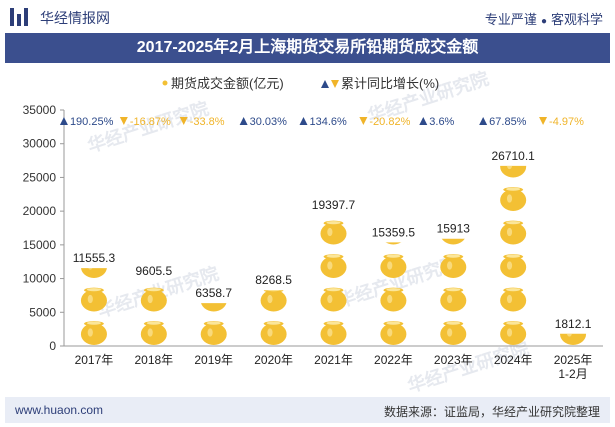  What do you see at coordinates (213, 360) in the screenshot?
I see `x-tick-label: 2019年` at bounding box center [213, 360].